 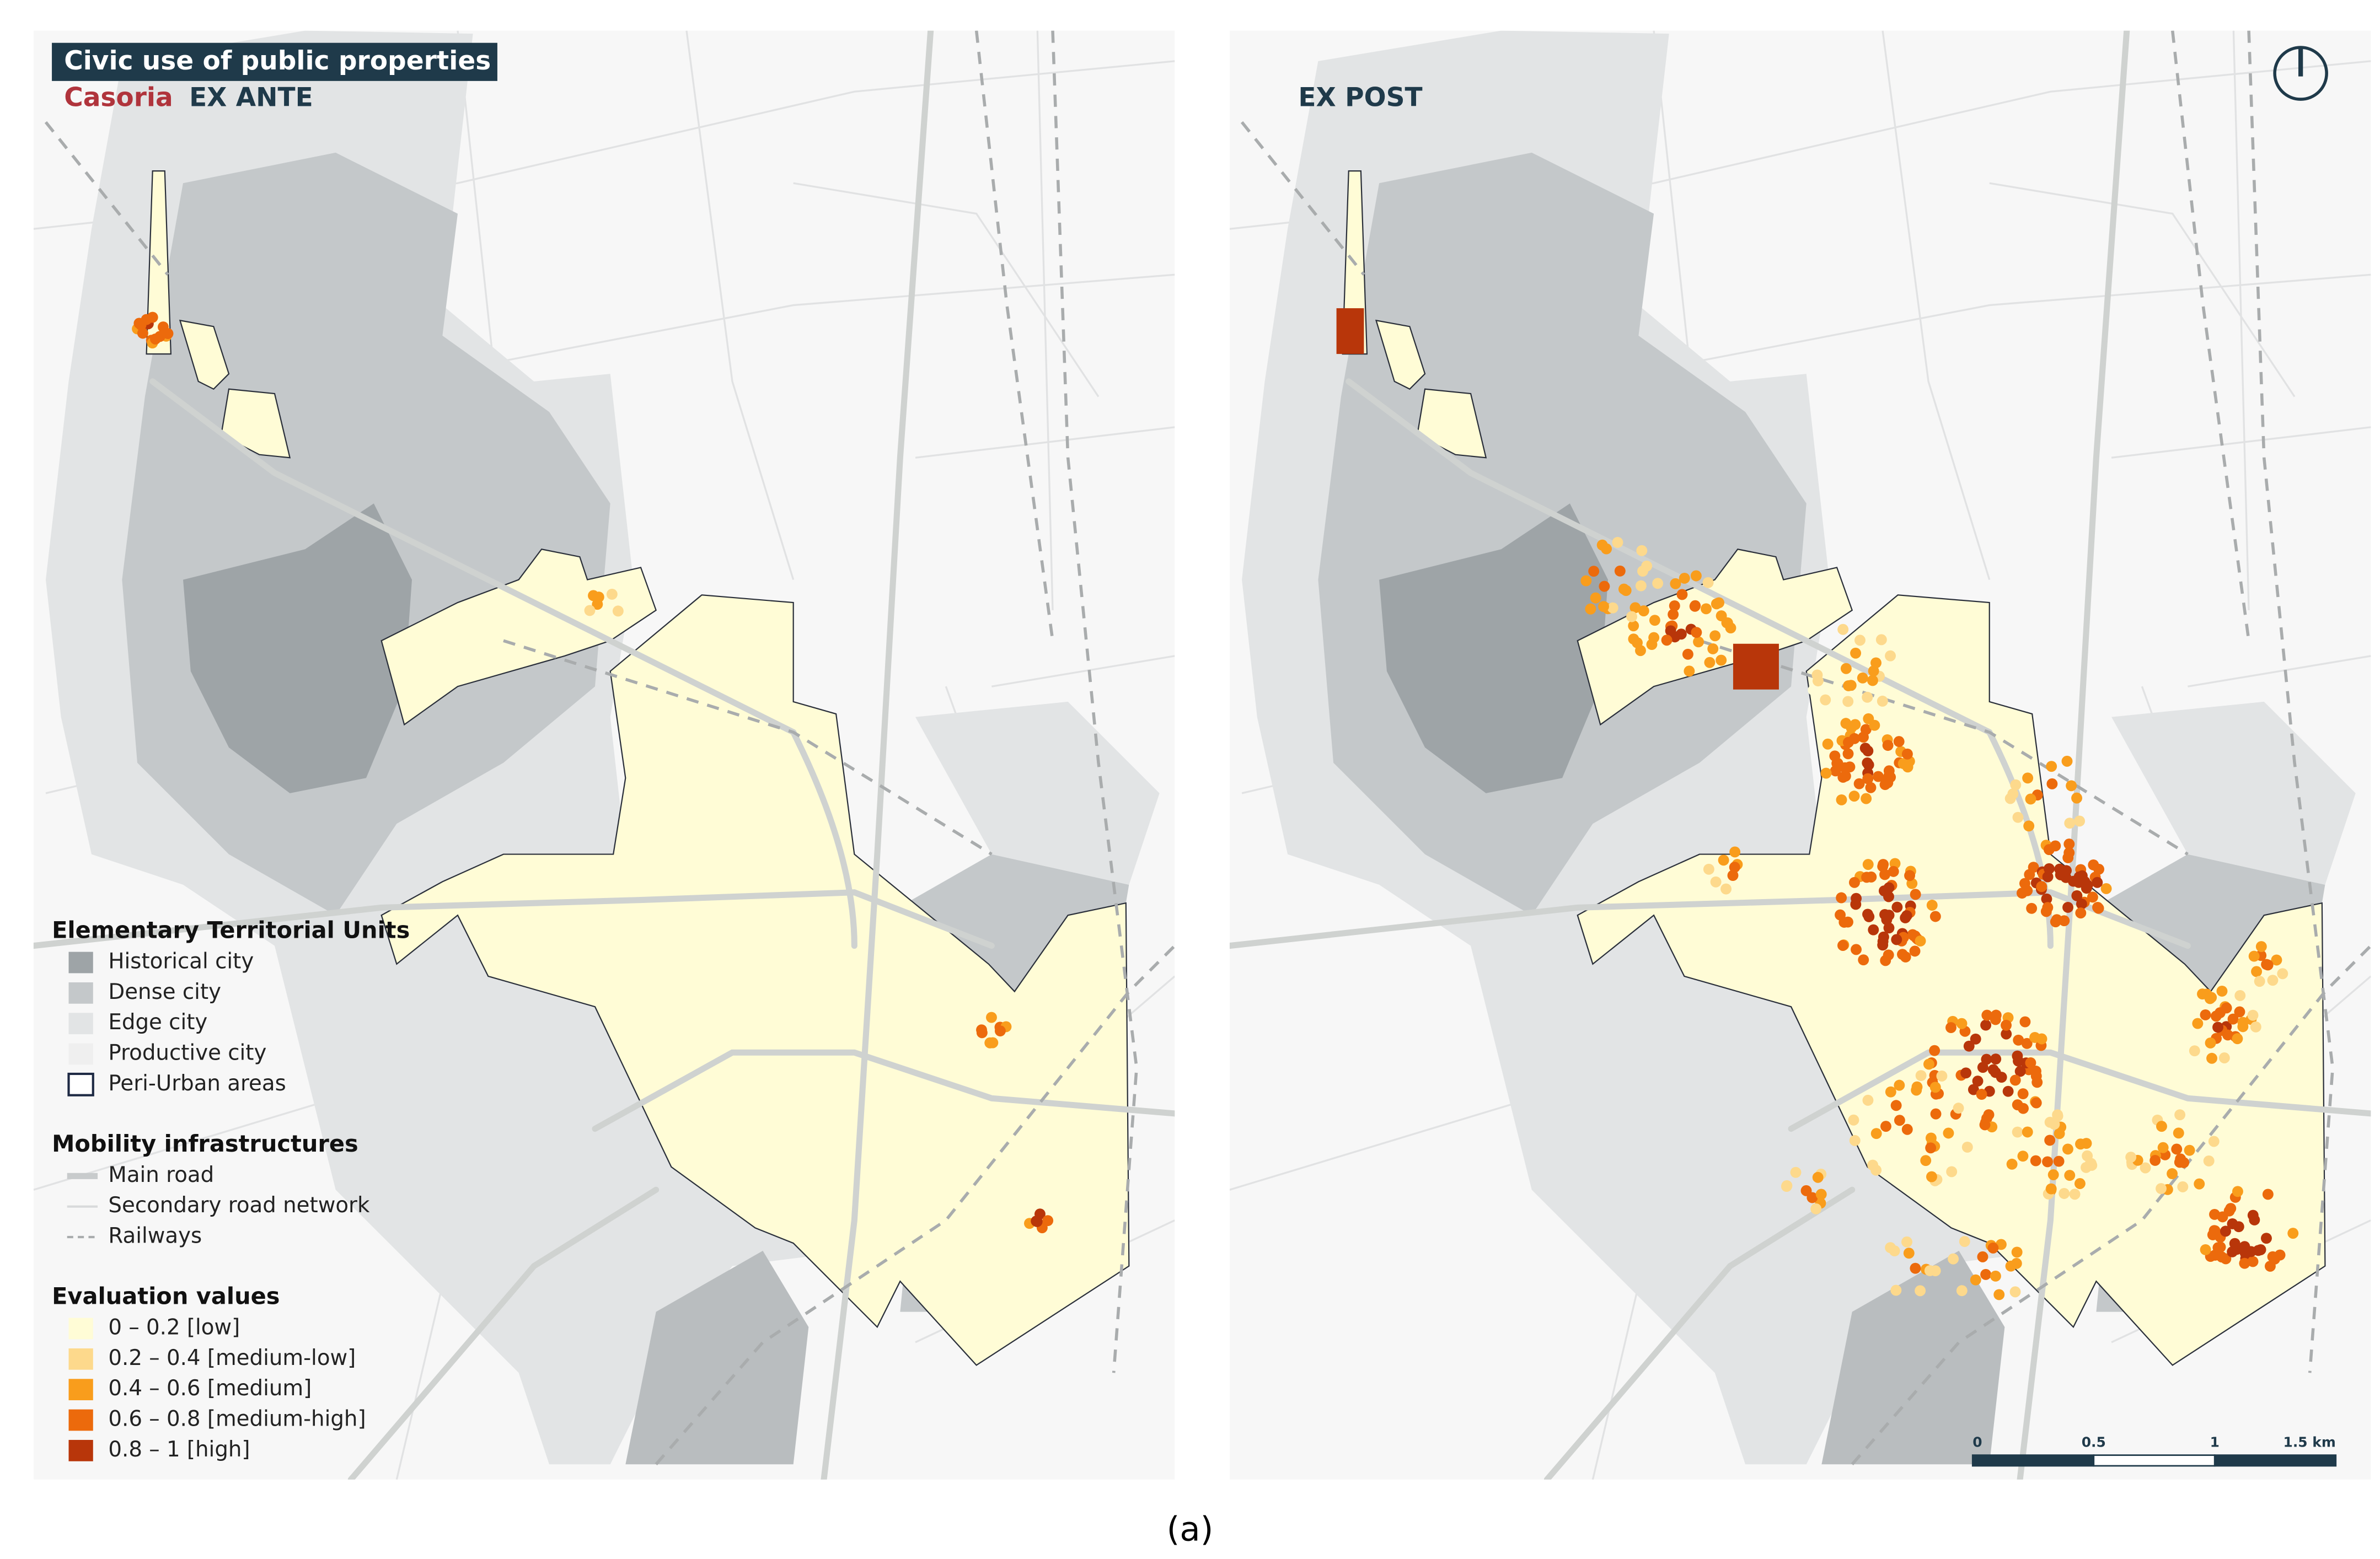 I want to click on caption: (a), so click(x=1190, y=1529).